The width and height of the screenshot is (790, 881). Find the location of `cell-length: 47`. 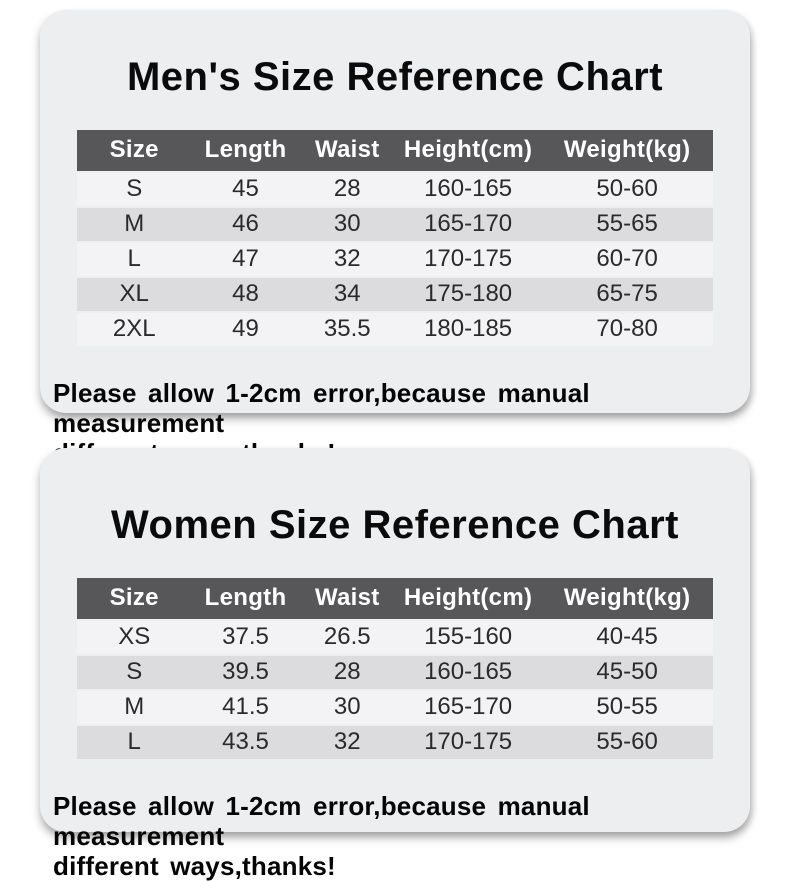

cell-length: 47 is located at coordinates (245, 259).